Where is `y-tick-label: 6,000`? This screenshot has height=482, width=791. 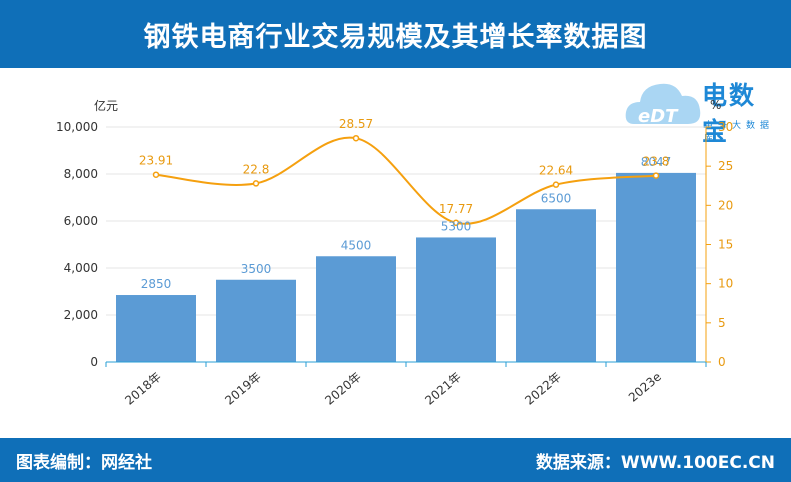
y-tick-label: 6,000 is located at coordinates (81, 221).